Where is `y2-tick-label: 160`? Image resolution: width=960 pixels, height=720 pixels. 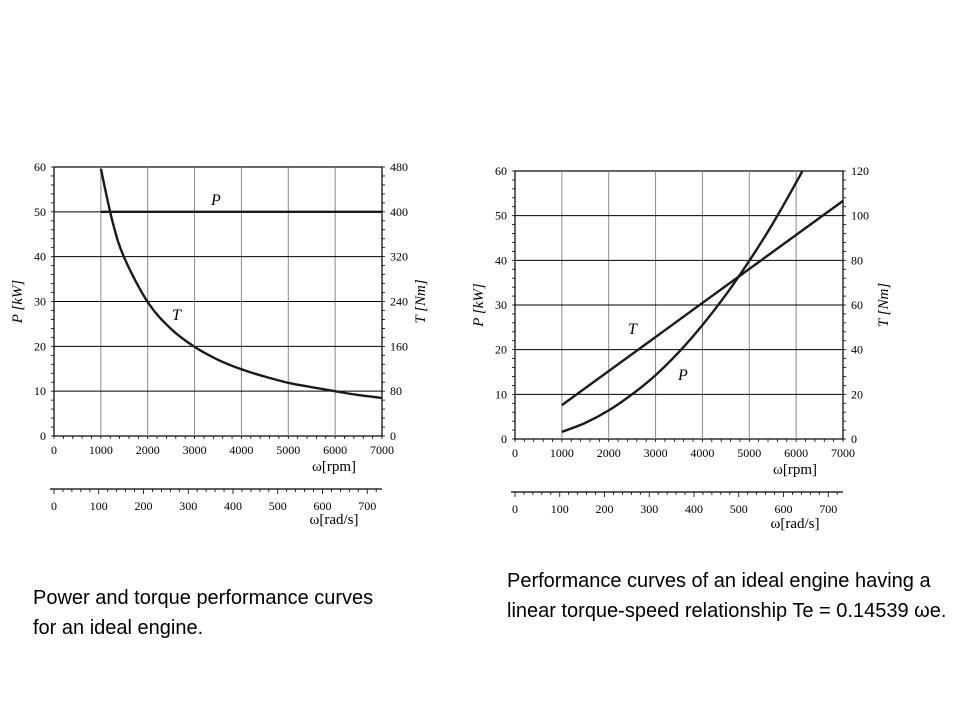 y2-tick-label: 160 is located at coordinates (399, 346).